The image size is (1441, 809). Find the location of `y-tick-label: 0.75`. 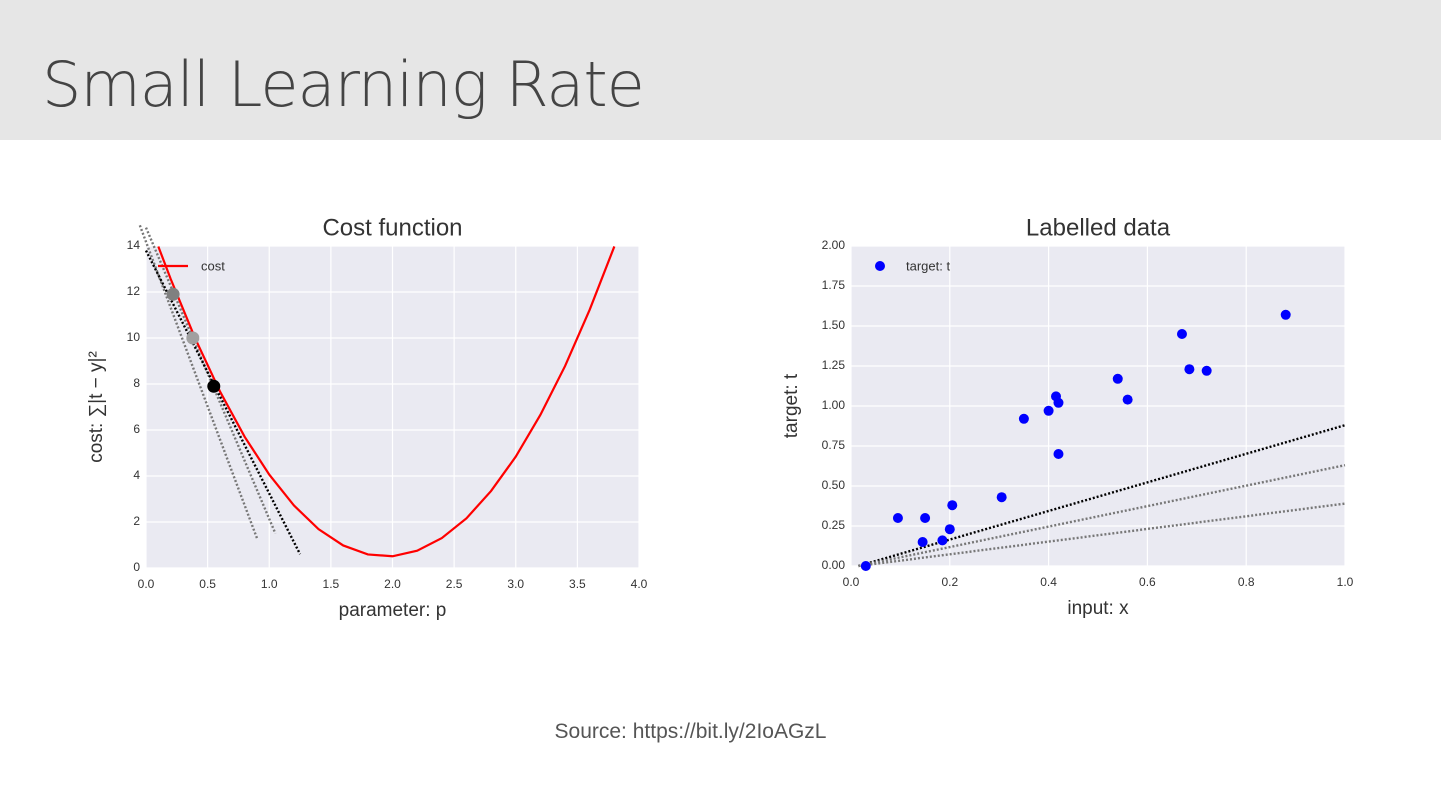

y-tick-label: 0.75 is located at coordinates (834, 445).